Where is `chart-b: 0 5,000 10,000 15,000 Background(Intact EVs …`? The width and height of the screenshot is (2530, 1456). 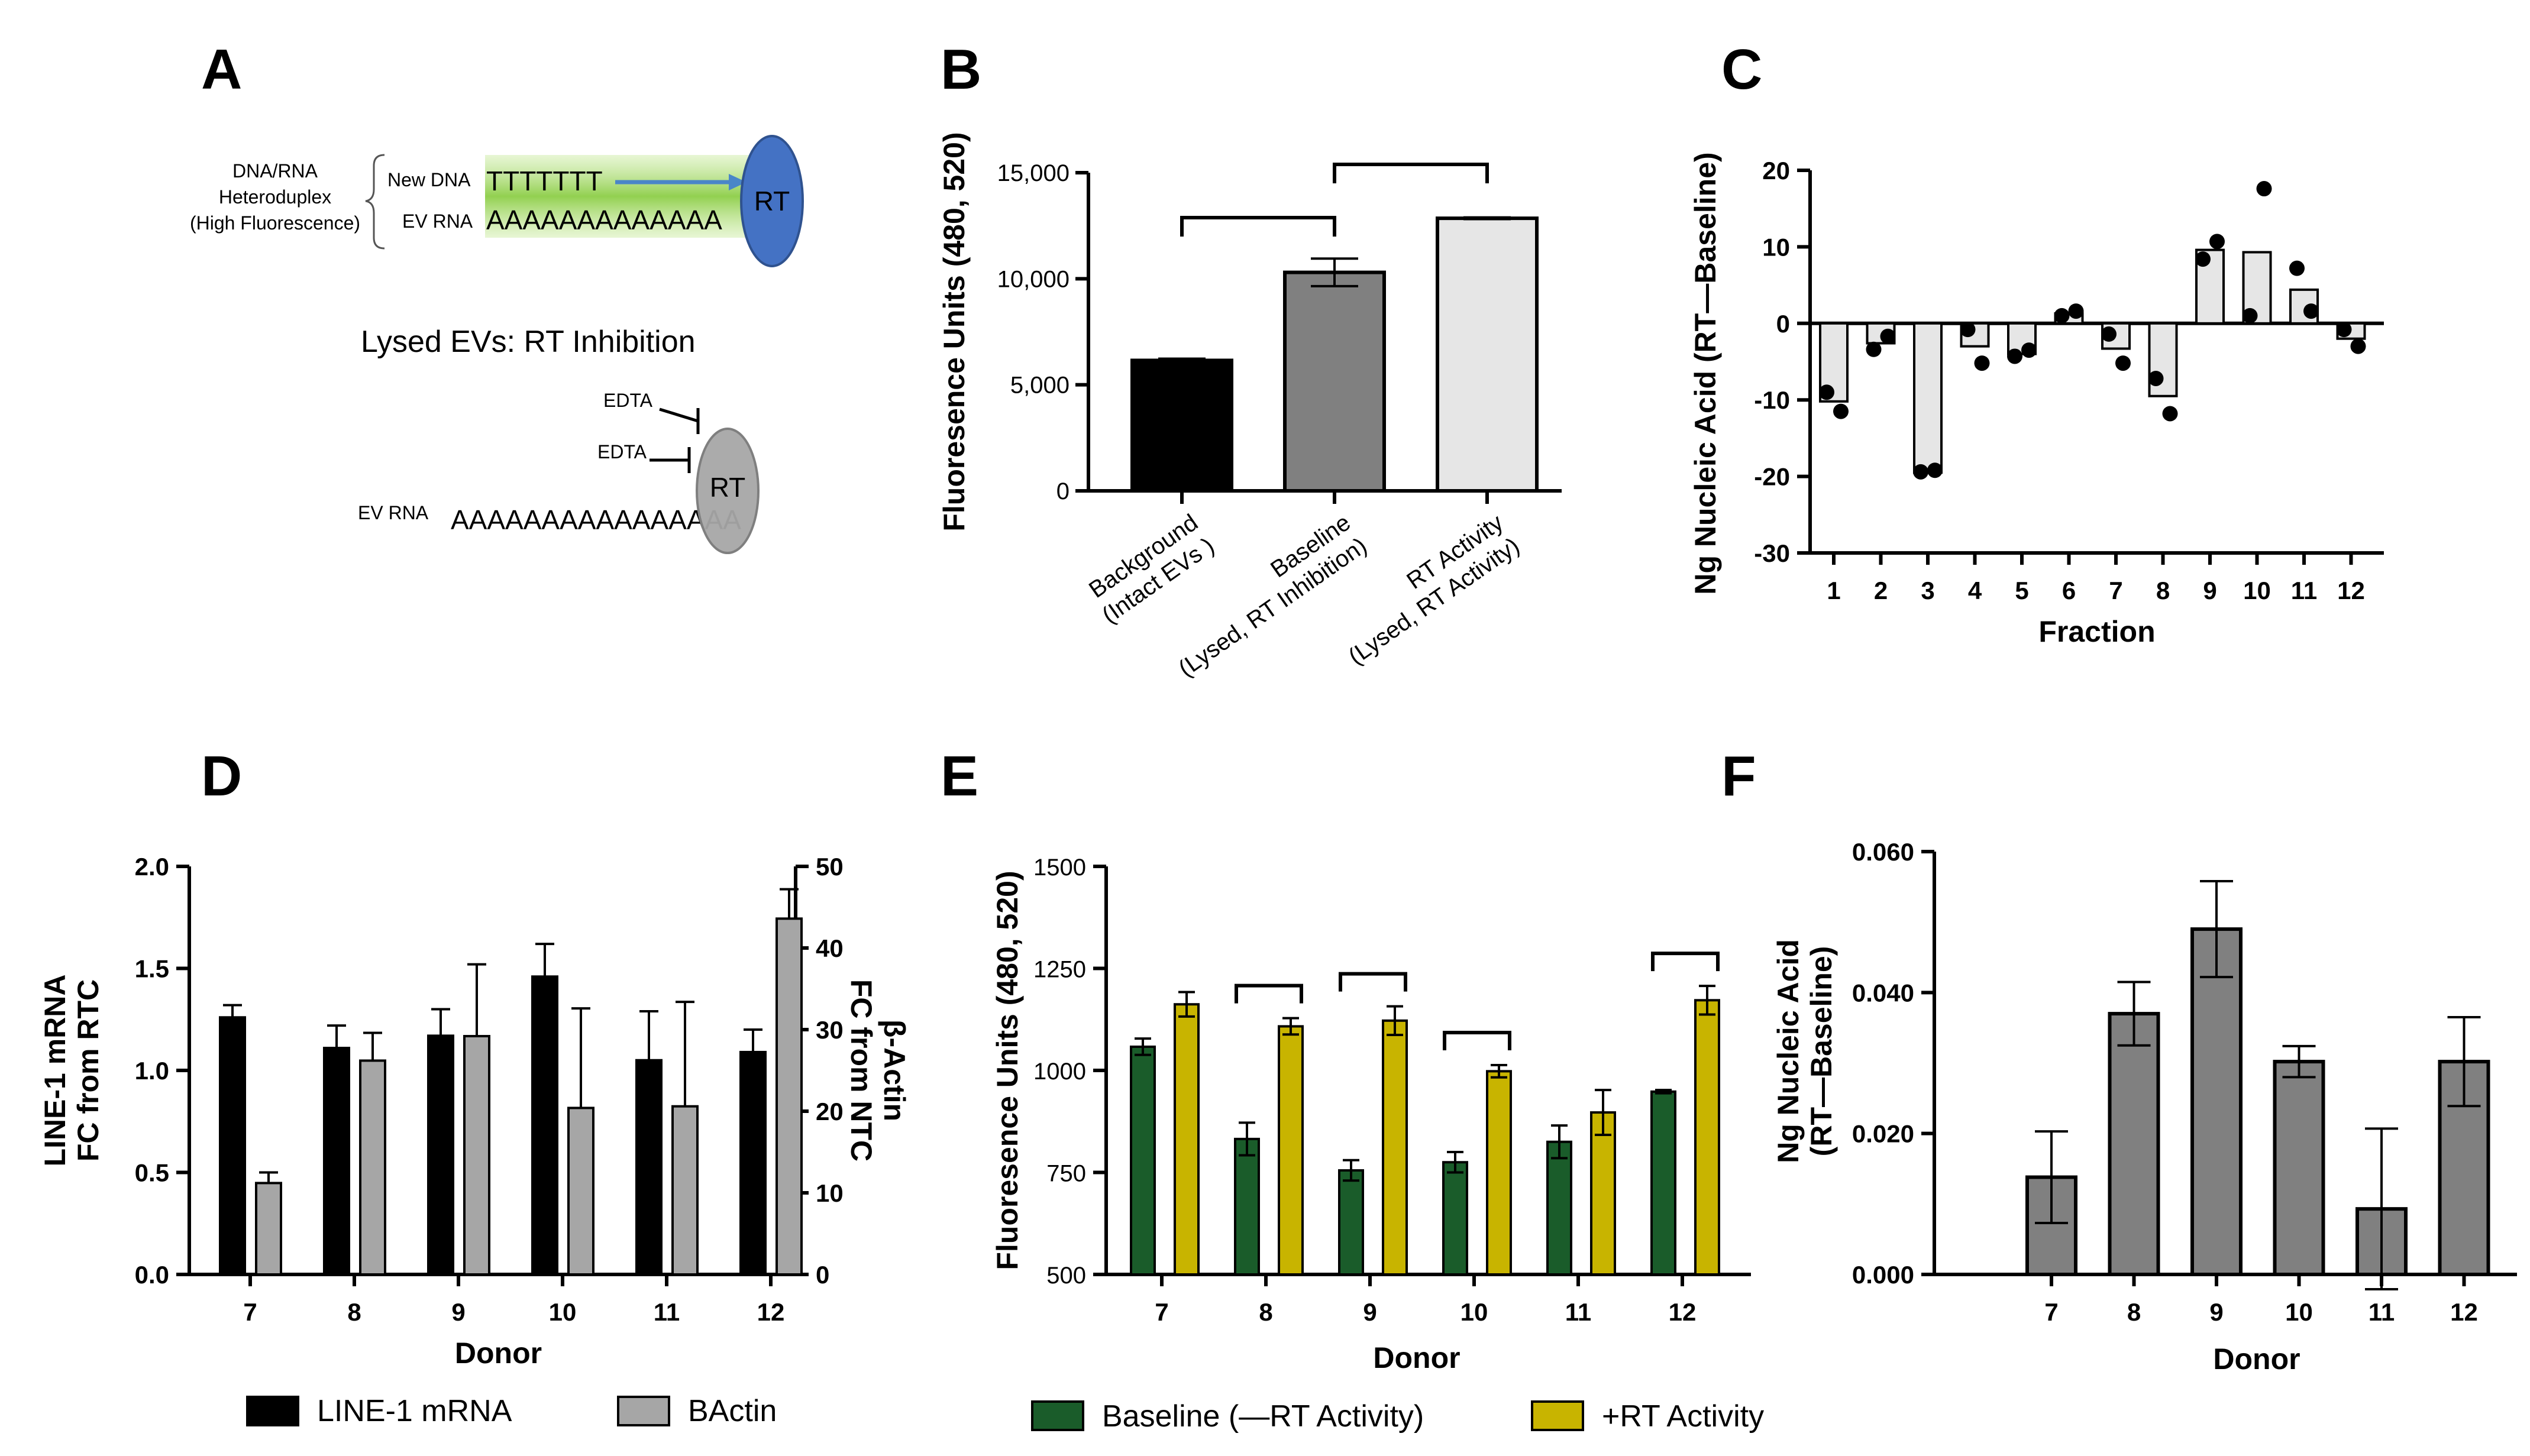 chart-b: 0 5,000 10,000 15,000 Background(Intact EVs … is located at coordinates (1250, 407).